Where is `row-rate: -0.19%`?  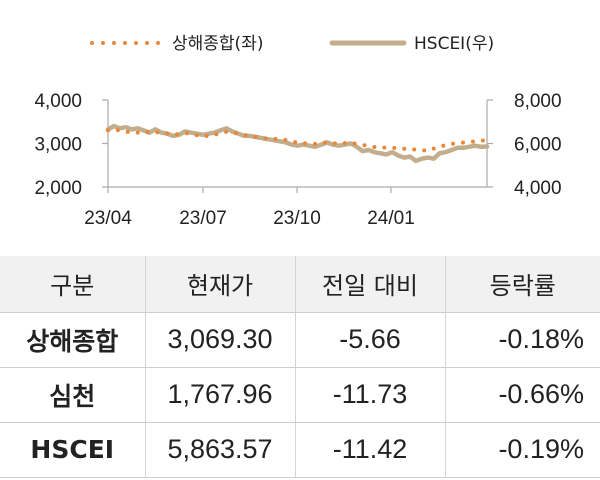 row-rate: -0.19% is located at coordinates (522, 450).